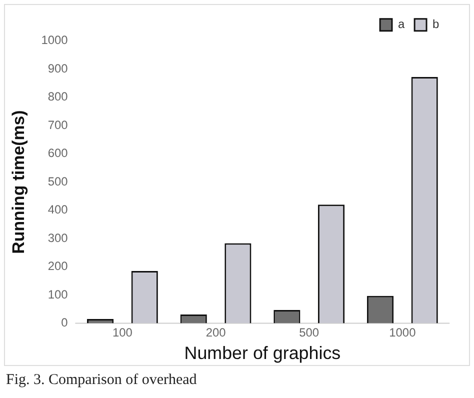  What do you see at coordinates (101, 380) in the screenshot?
I see `caption: Fig. 3. Comparison of overhead` at bounding box center [101, 380].